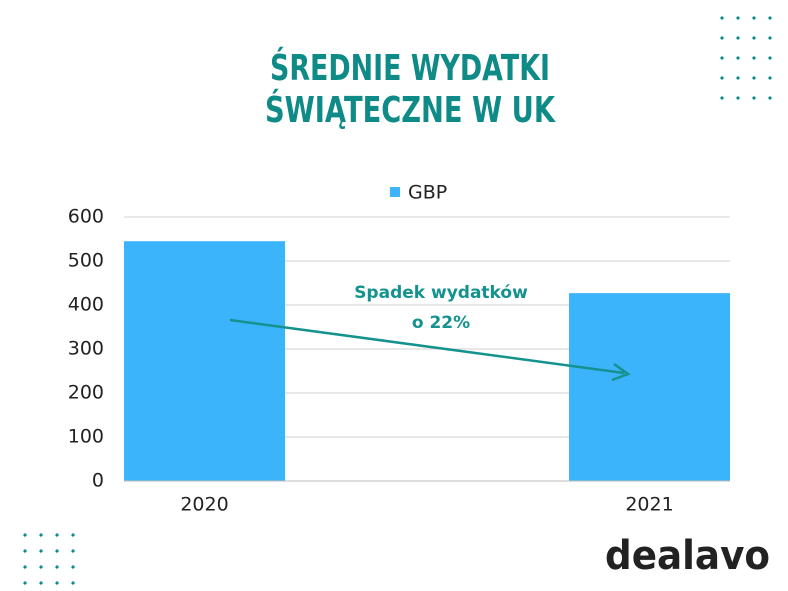 This screenshot has width=788, height=591. What do you see at coordinates (204, 505) in the screenshot?
I see `x-tick-label: 2020` at bounding box center [204, 505].